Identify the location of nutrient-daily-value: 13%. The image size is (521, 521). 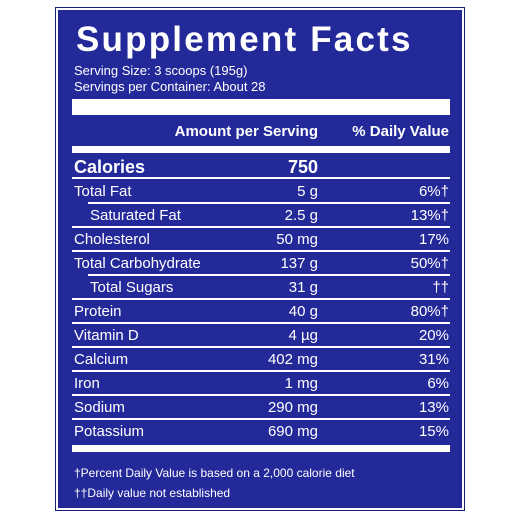
(433, 407).